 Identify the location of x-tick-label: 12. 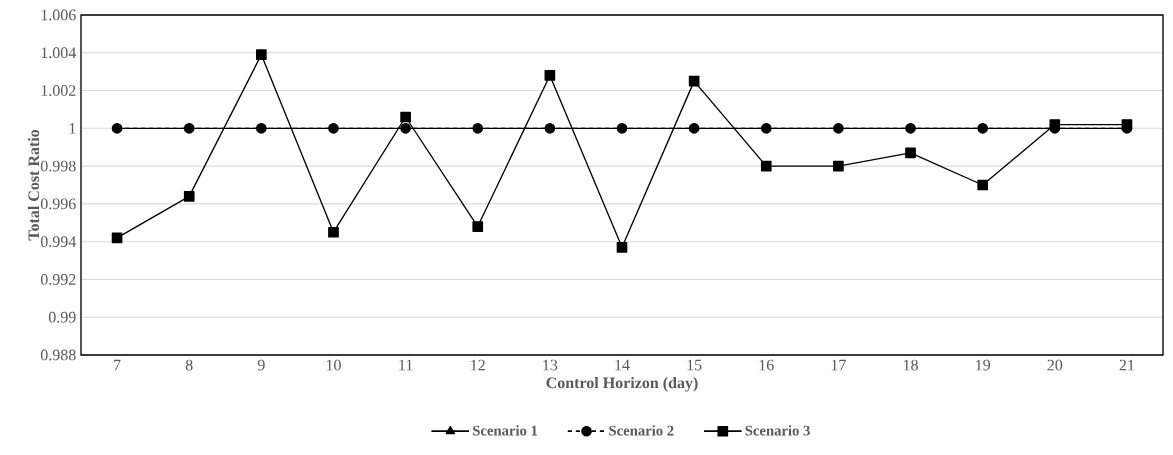
(478, 365).